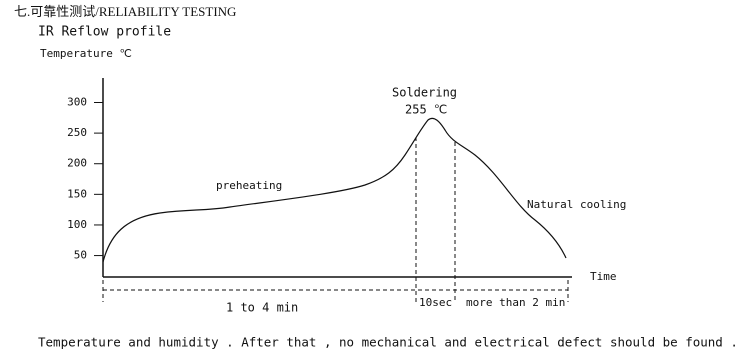 The width and height of the screenshot is (750, 356). What do you see at coordinates (426, 110) in the screenshot?
I see `peak-value: 255 ℃` at bounding box center [426, 110].